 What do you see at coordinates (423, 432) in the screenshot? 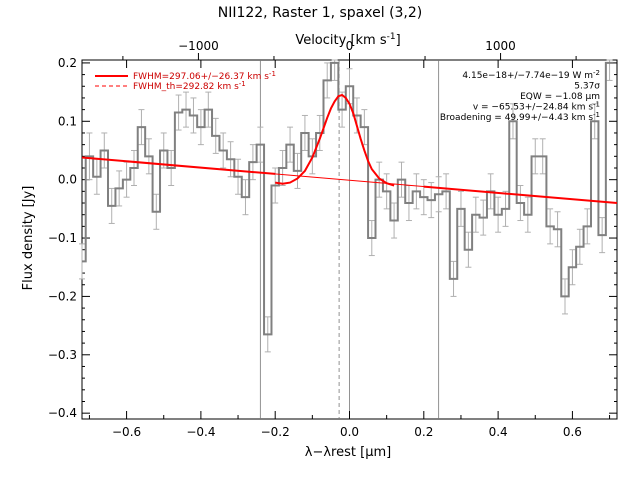
I see `x-tick-label: 0.2` at bounding box center [423, 432].